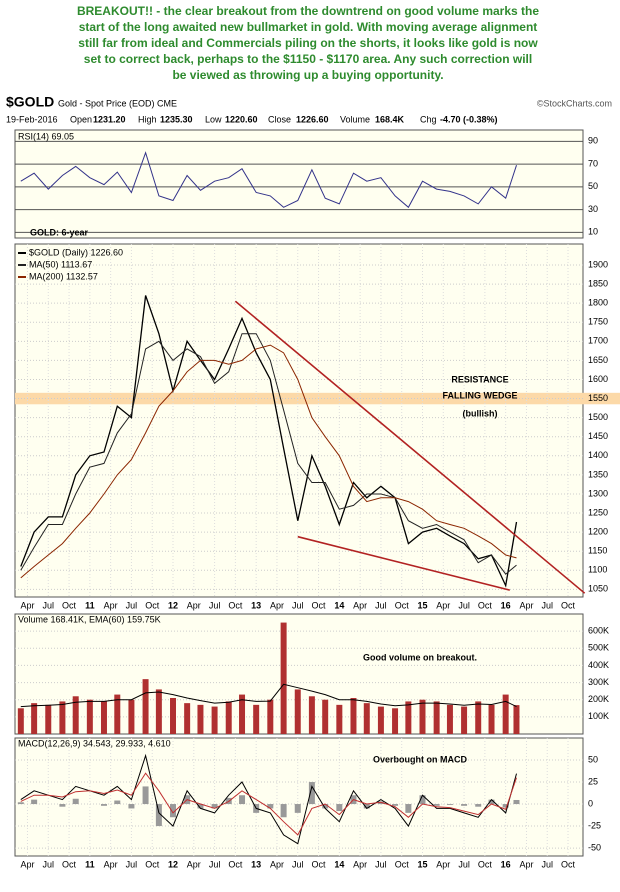 The height and width of the screenshot is (892, 620). I want to click on x-tick-label: 16, so click(506, 605).